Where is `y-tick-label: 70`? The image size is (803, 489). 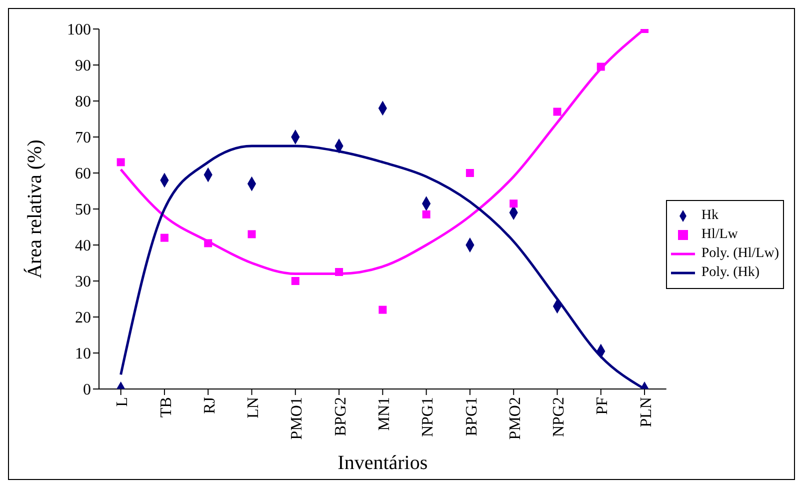 y-tick-label: 70 is located at coordinates (83, 138).